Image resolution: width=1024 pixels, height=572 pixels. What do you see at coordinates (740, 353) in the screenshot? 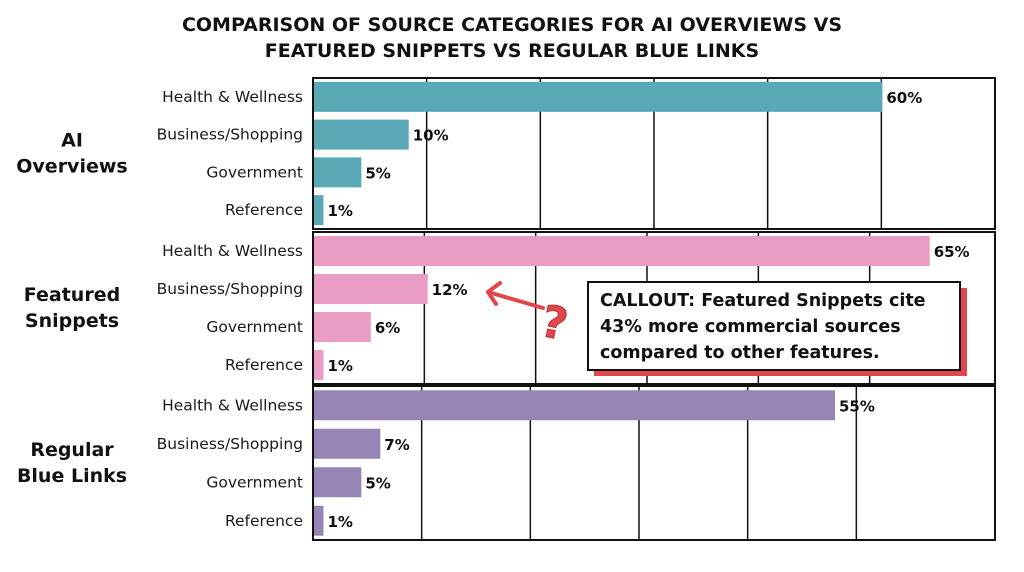
I see `callout-text-line-3: compared to other features.` at bounding box center [740, 353].